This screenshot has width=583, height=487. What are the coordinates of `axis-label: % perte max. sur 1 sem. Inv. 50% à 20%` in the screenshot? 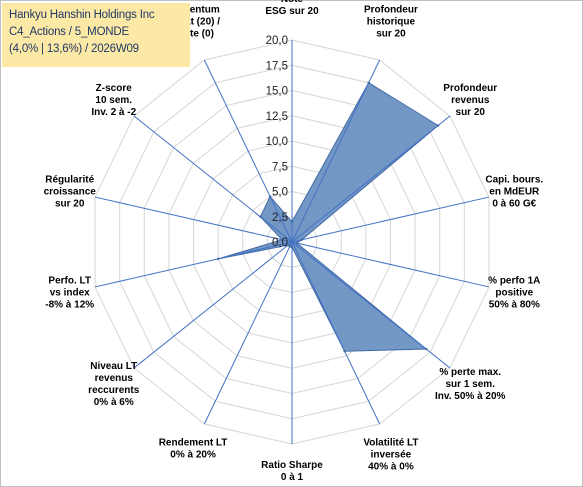 It's located at (470, 384).